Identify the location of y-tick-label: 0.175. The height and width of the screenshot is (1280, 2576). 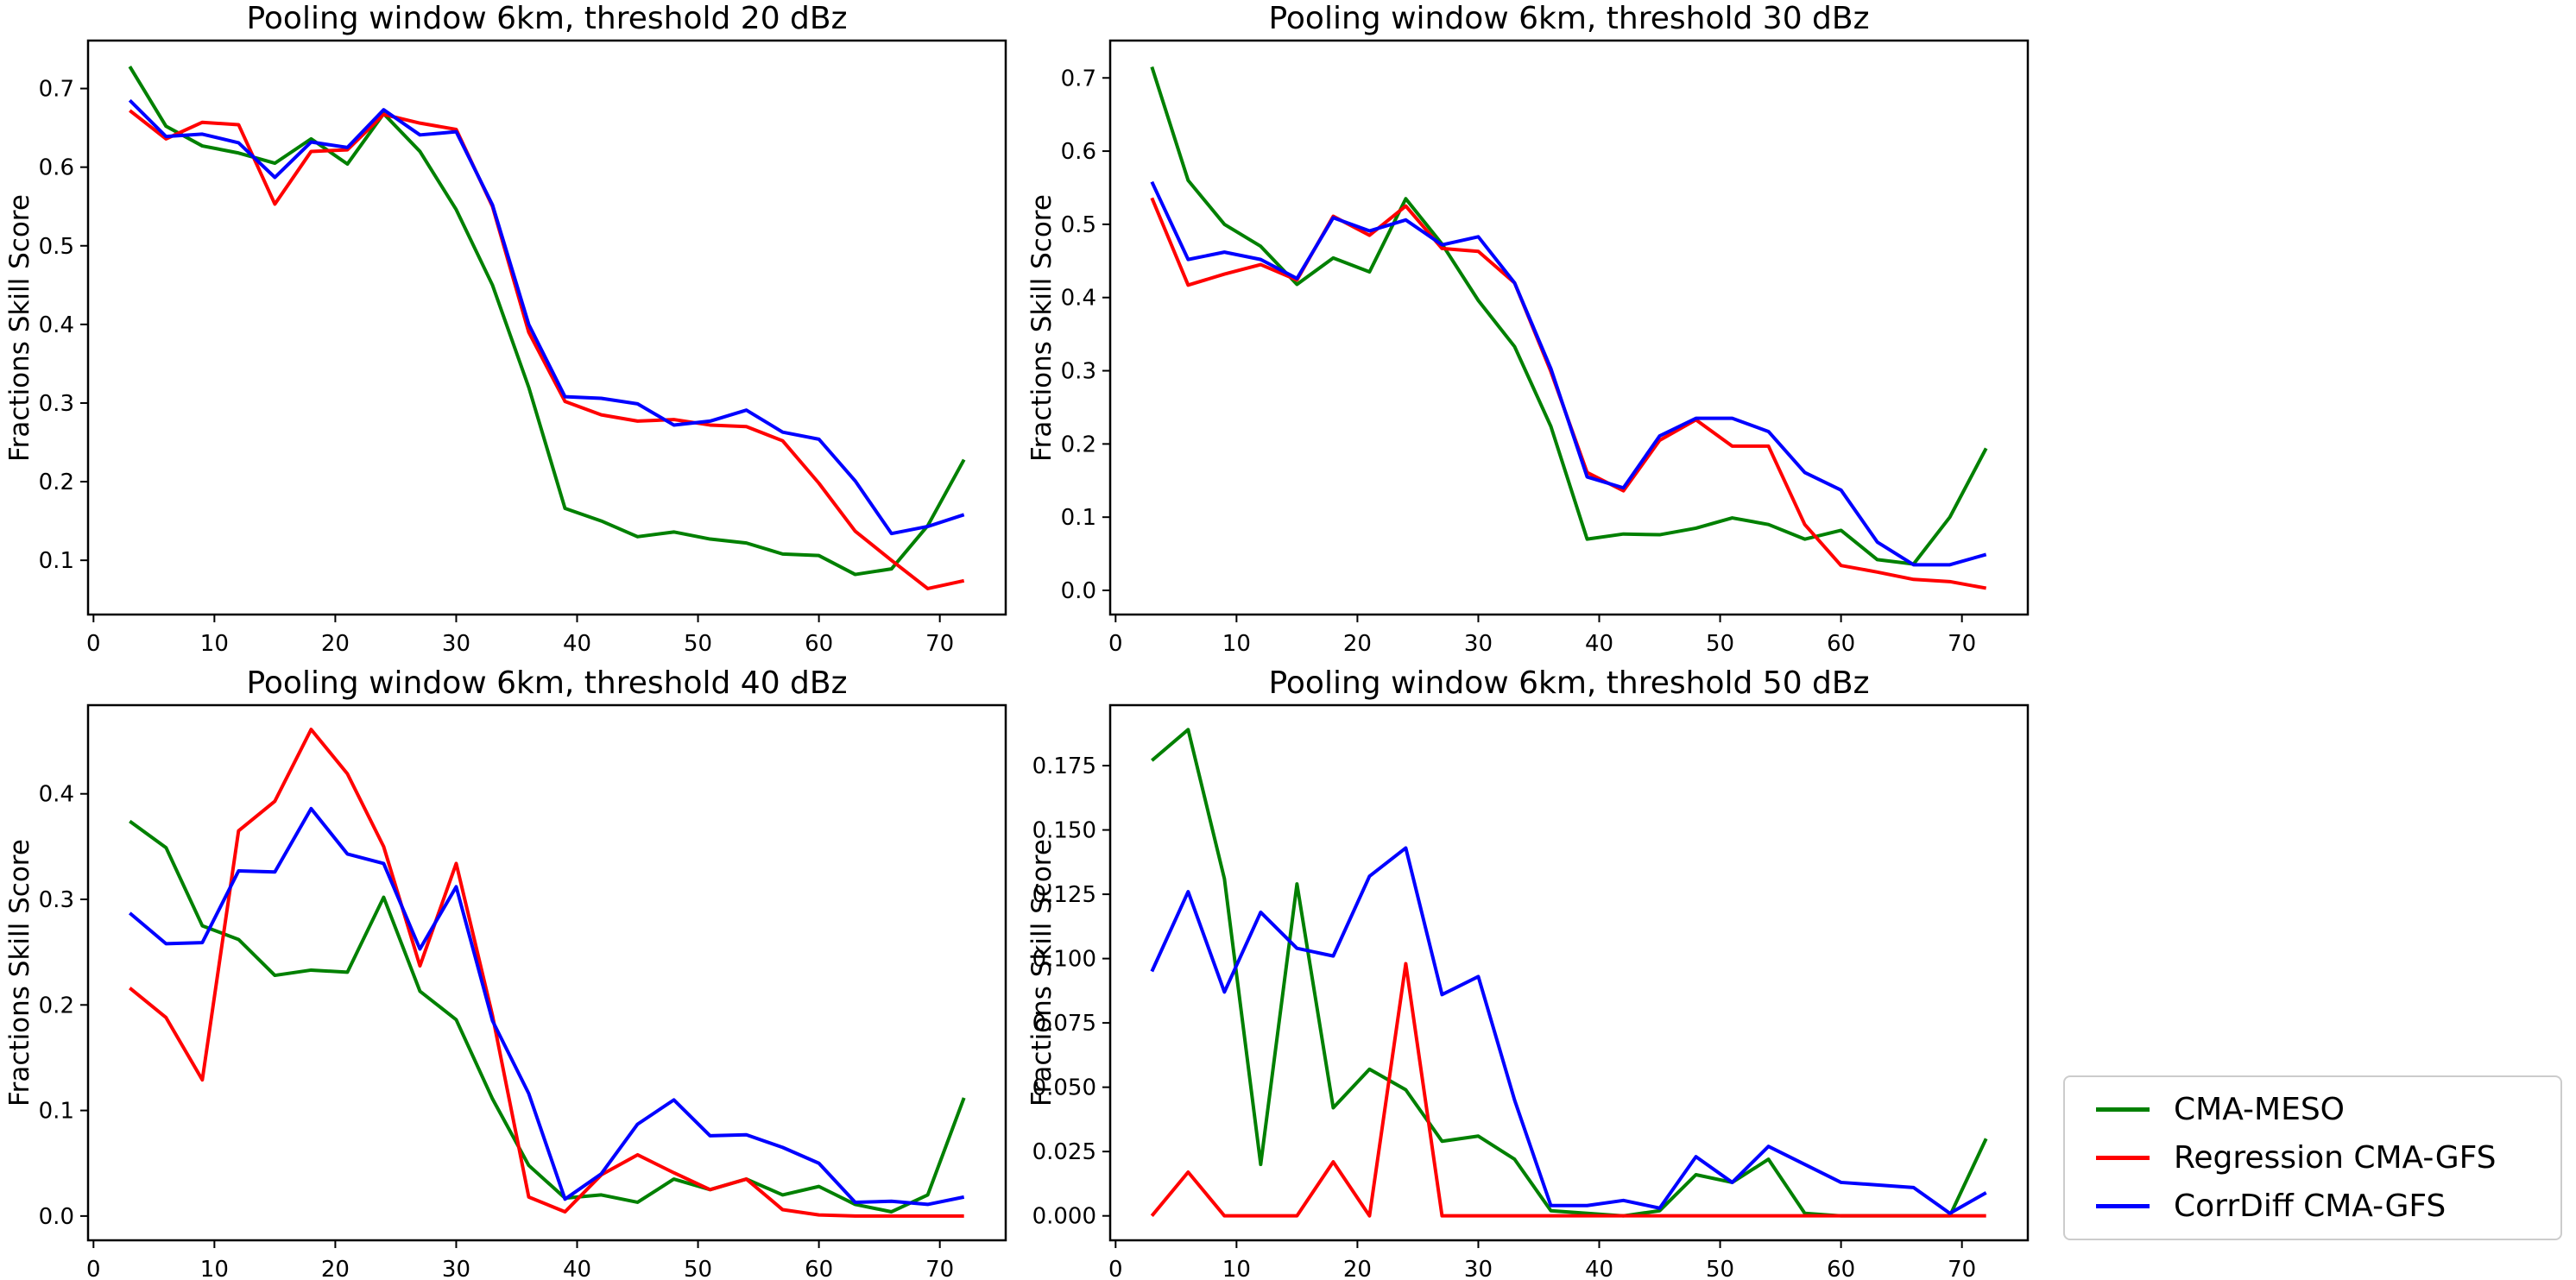
(1064, 766).